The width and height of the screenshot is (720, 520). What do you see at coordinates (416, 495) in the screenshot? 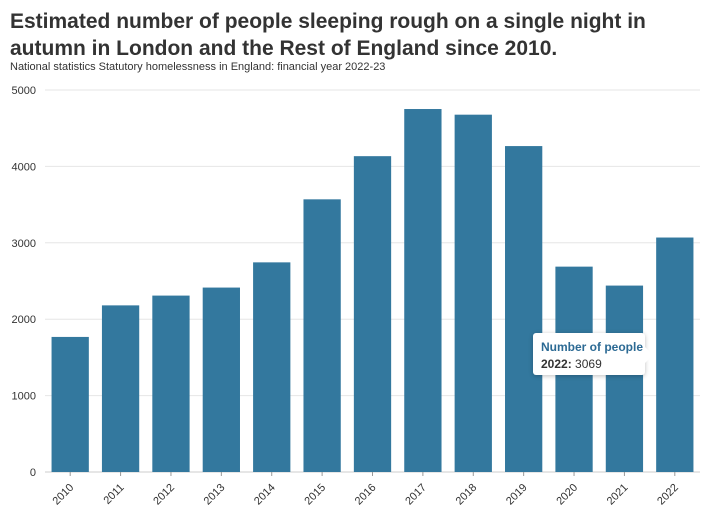
I see `x-tick-label: 2017` at bounding box center [416, 495].